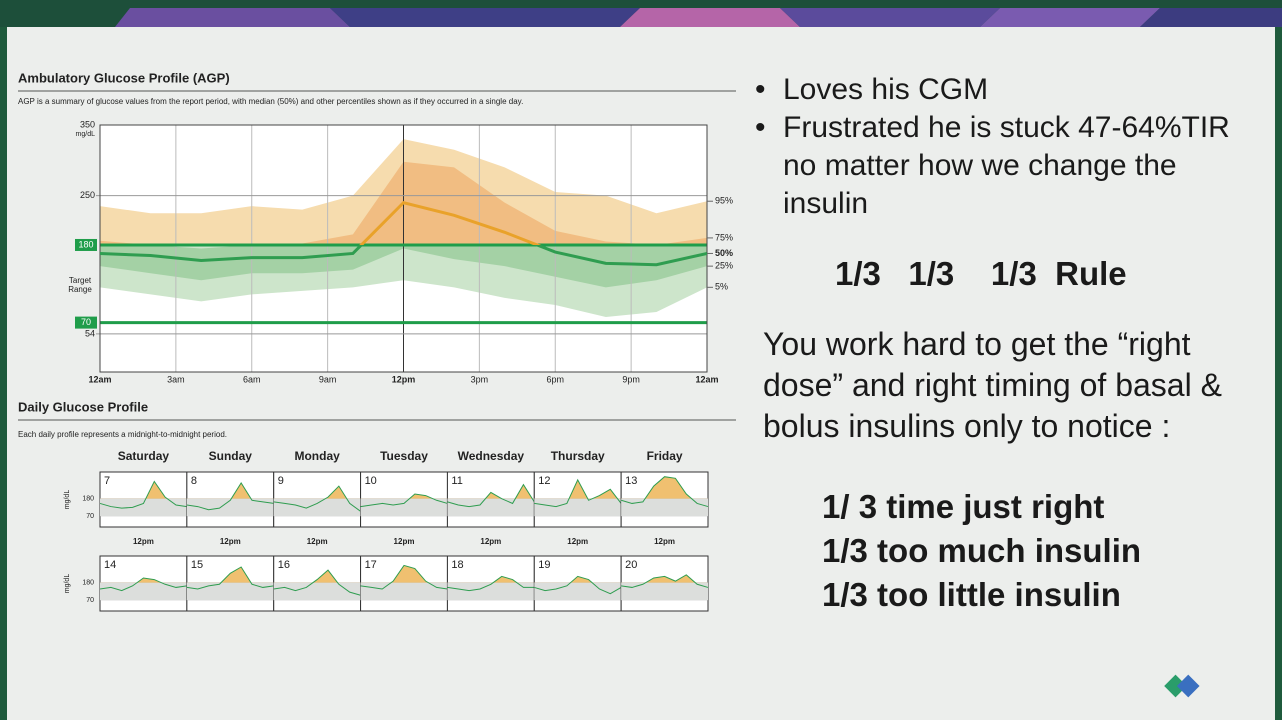 This screenshot has width=1282, height=720. Describe the element at coordinates (1188, 686) in the screenshot. I see `logo-diamond` at that location.